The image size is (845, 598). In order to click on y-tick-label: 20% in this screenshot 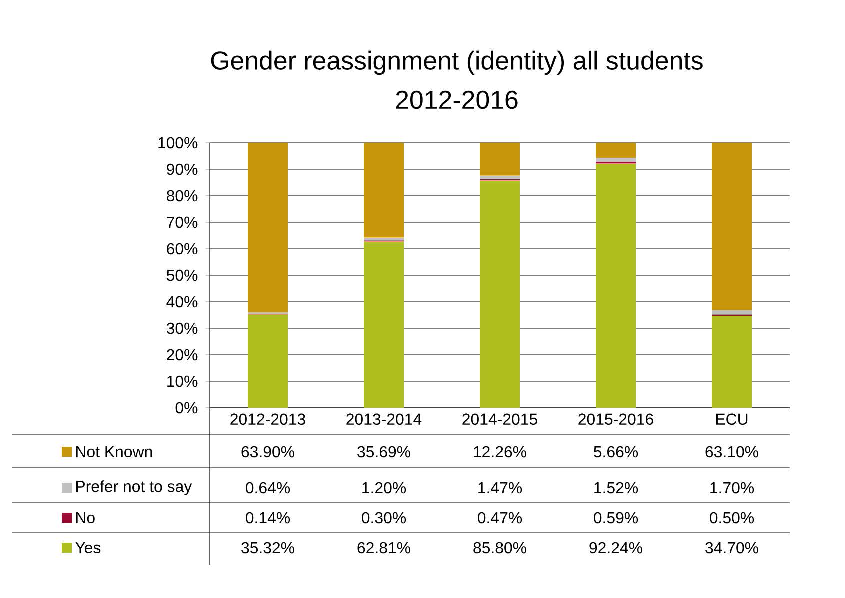, I will do `click(182, 355)`.